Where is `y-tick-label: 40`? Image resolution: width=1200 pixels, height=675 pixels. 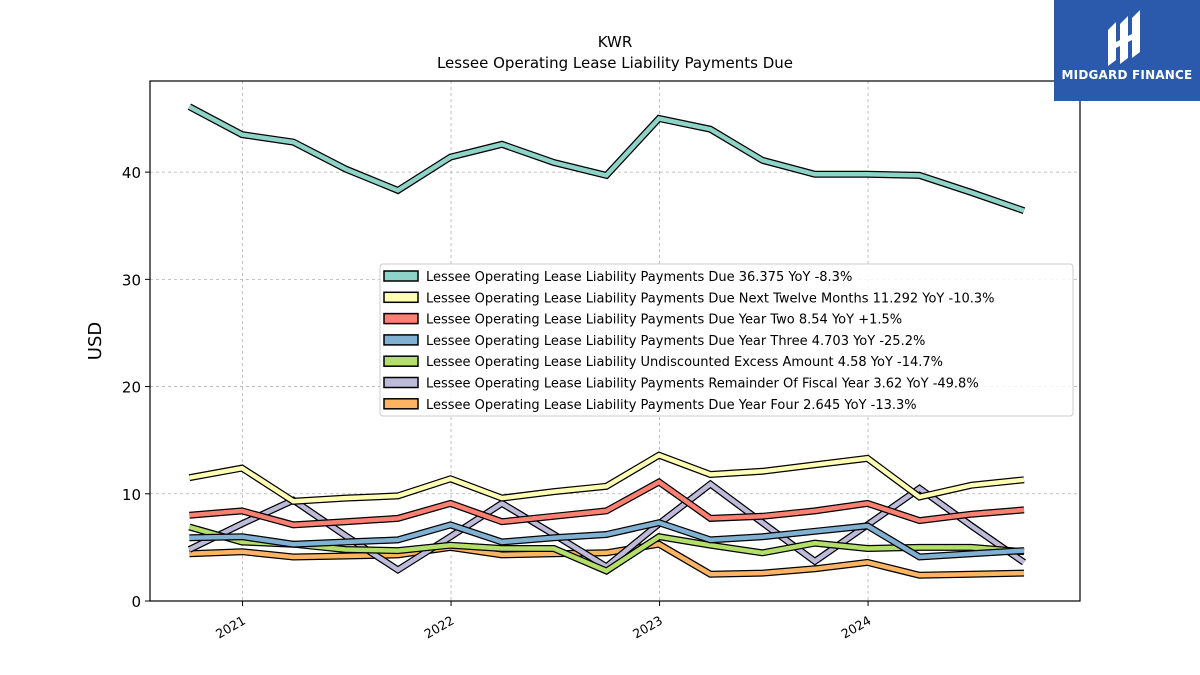
y-tick-label: 40 is located at coordinates (131, 173).